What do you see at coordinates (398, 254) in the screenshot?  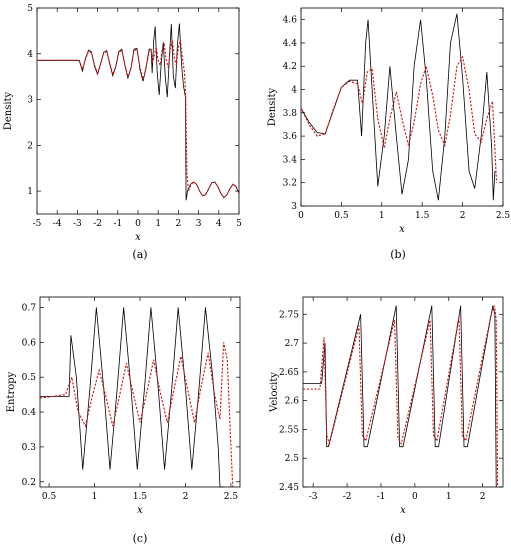 I see `panel-label: (b)` at bounding box center [398, 254].